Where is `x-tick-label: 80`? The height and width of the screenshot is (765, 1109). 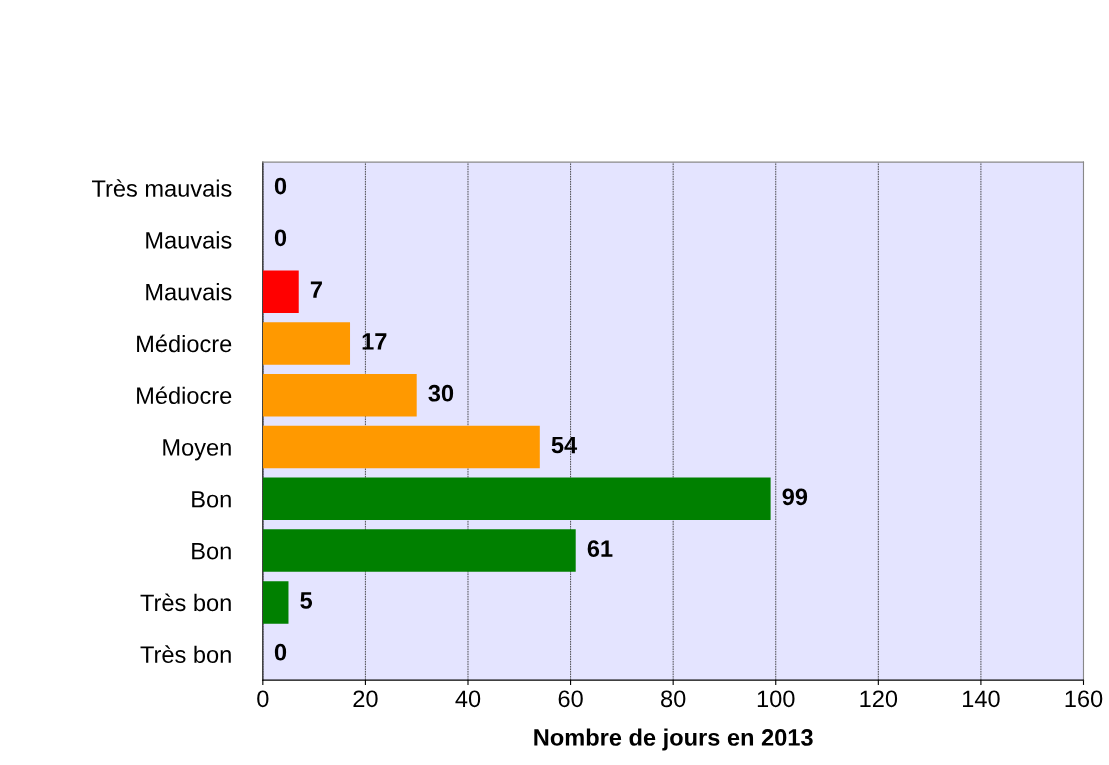
x-tick-label: 80 is located at coordinates (673, 699).